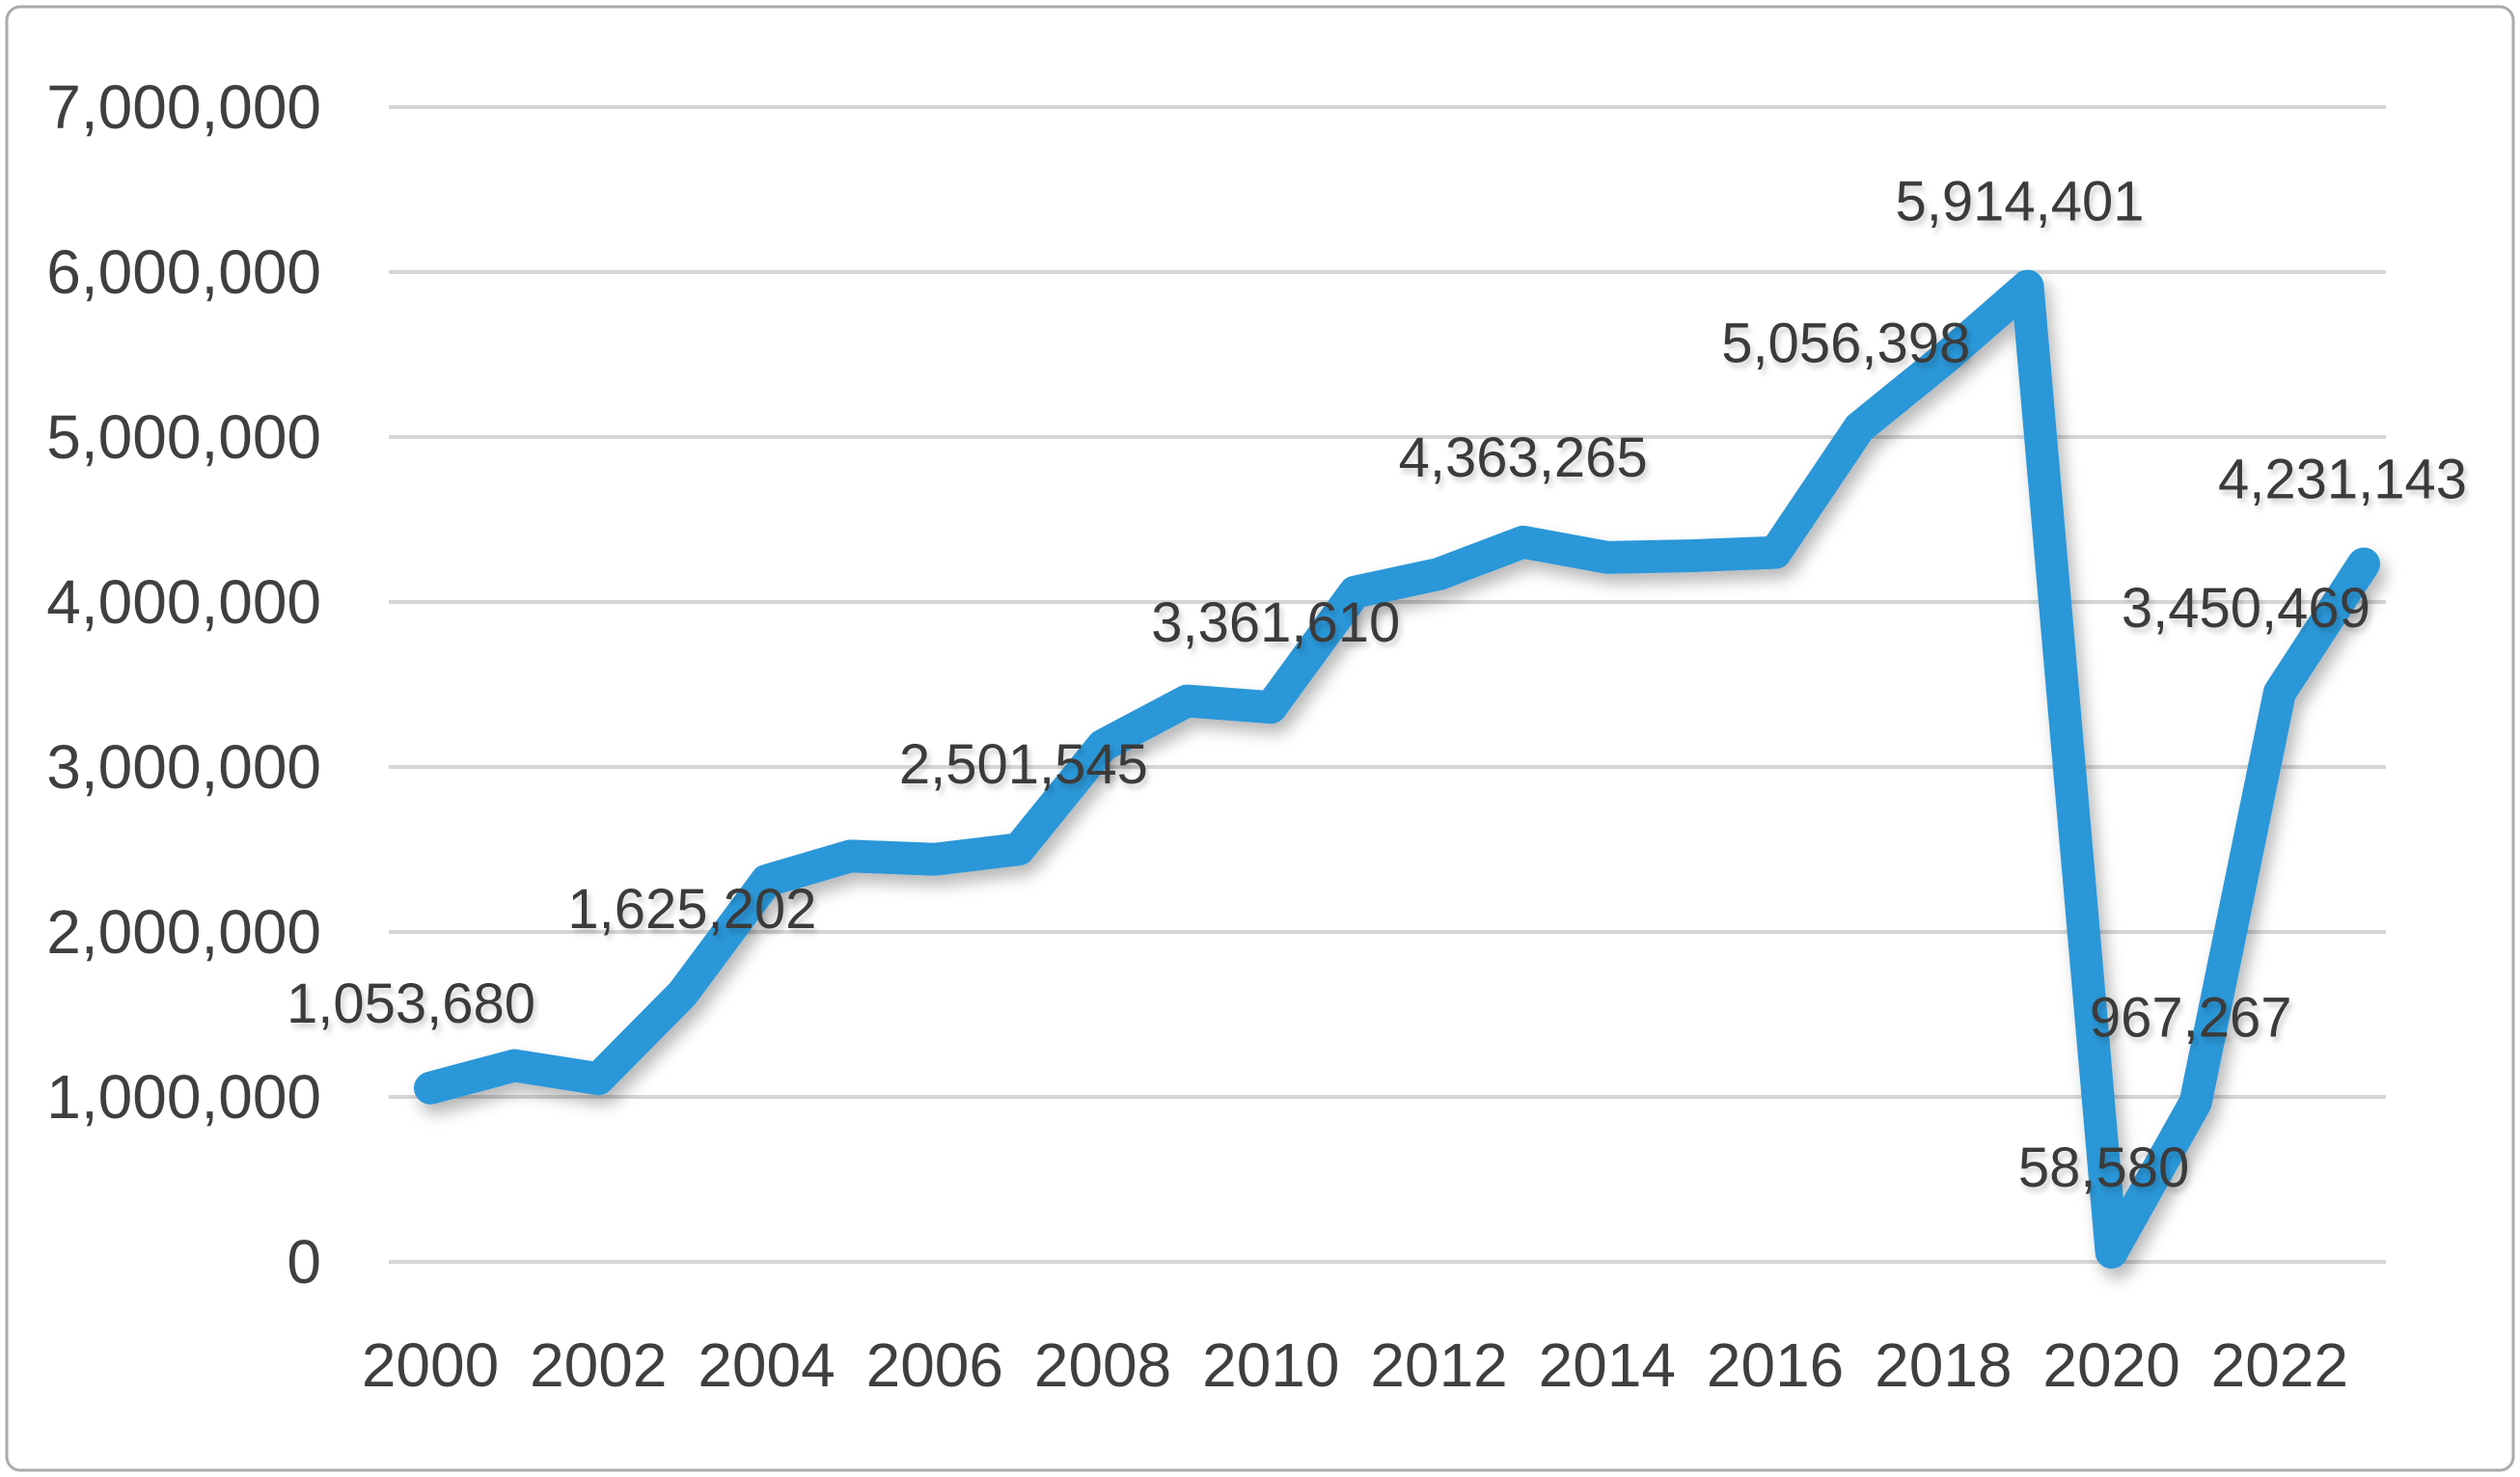 This screenshot has width=2520, height=1477. I want to click on y-axis-tick-label: 1,000,000, so click(184, 1097).